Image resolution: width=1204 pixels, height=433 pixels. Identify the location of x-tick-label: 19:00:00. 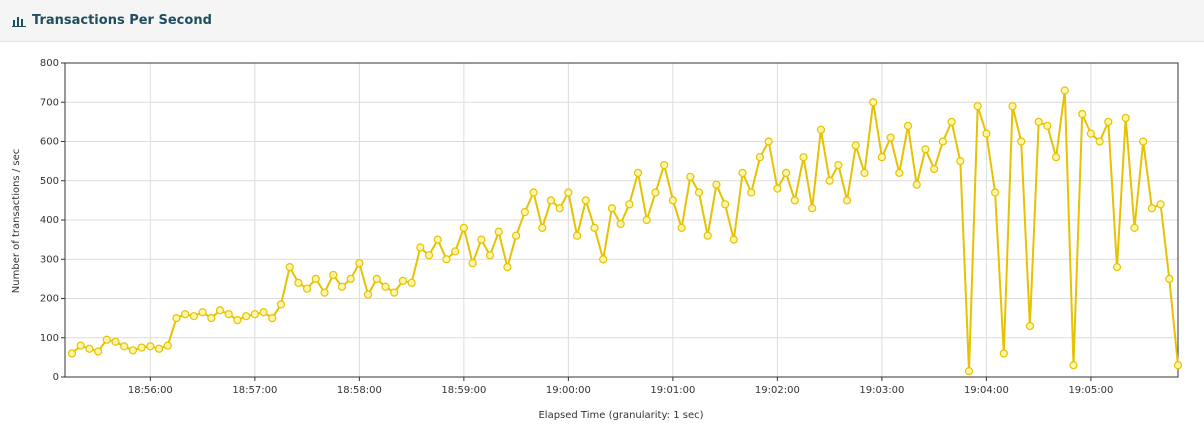
(568, 390).